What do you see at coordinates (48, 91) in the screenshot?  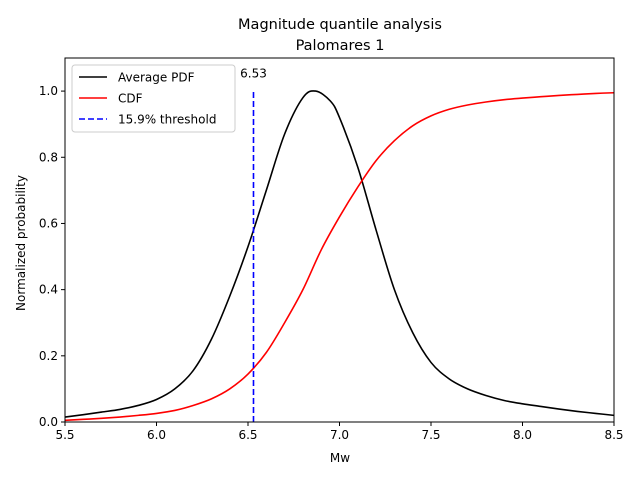 I see `y-tick-label: 1.0` at bounding box center [48, 91].